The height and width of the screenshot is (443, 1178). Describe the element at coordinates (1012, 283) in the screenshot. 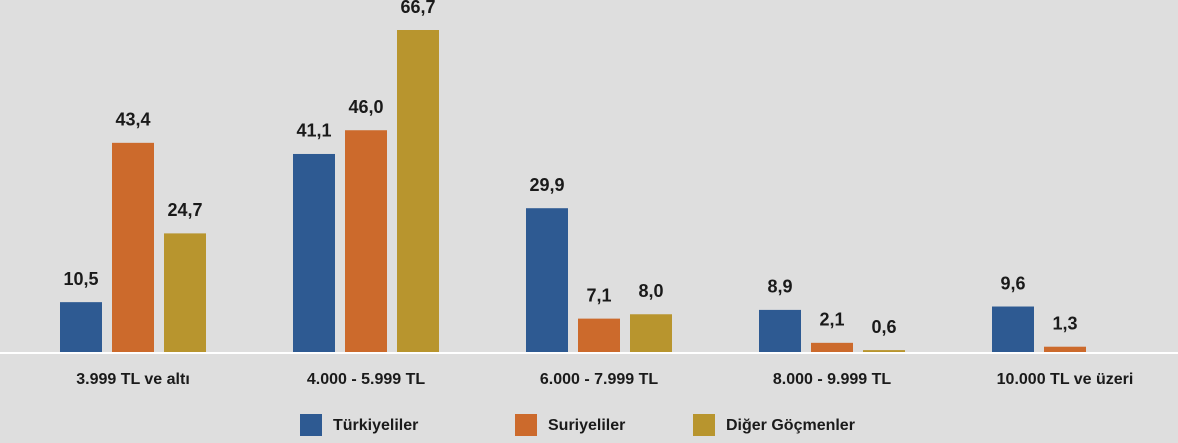

I see `value-label: 9,6` at that location.